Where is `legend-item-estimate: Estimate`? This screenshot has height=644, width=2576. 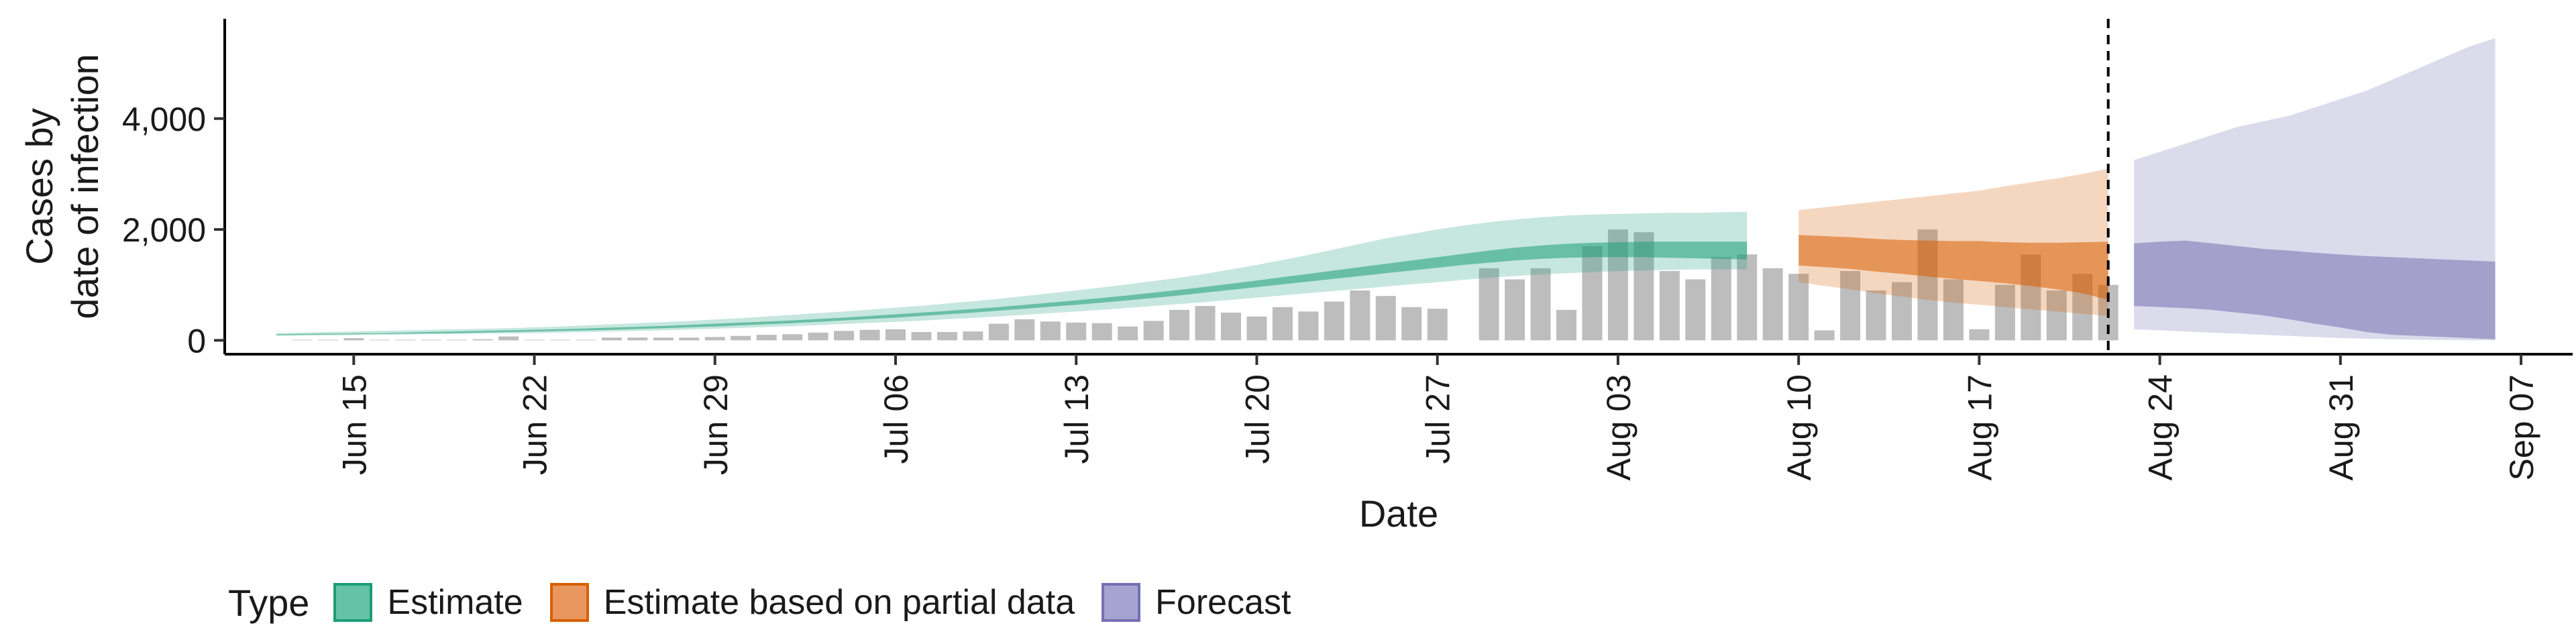 legend-item-estimate: Estimate is located at coordinates (428, 602).